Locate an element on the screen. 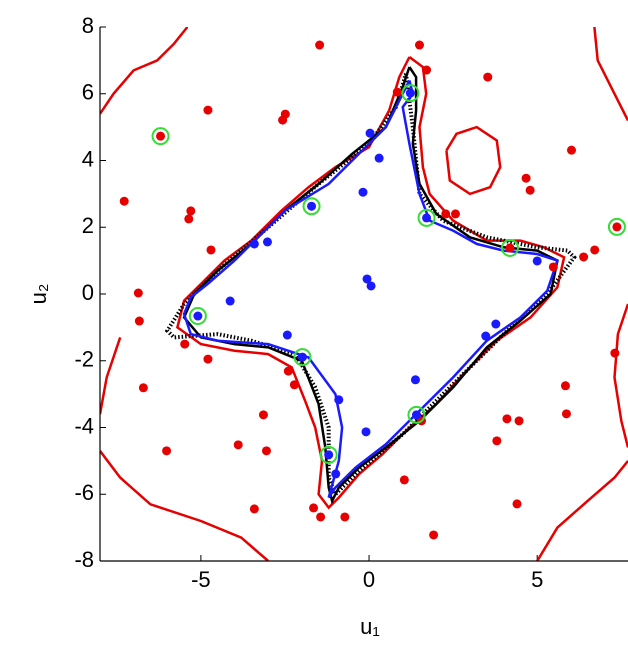 This screenshot has width=628, height=647. y-tick-label: -4 is located at coordinates (84, 425).